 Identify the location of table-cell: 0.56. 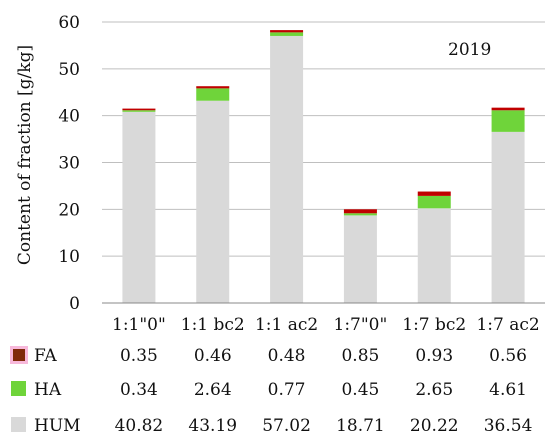
(508, 356).